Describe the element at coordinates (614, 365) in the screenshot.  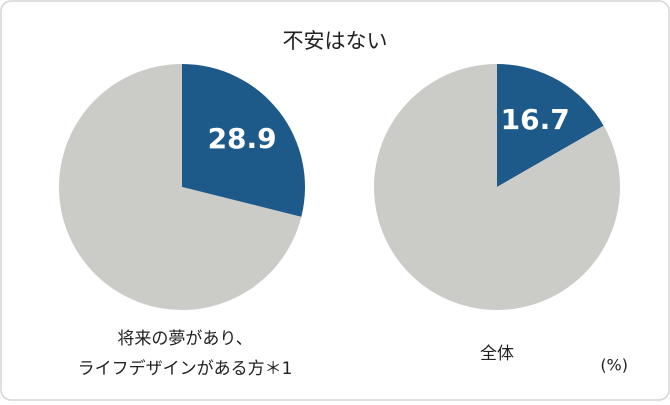
I see `unit-label: (%)` at that location.